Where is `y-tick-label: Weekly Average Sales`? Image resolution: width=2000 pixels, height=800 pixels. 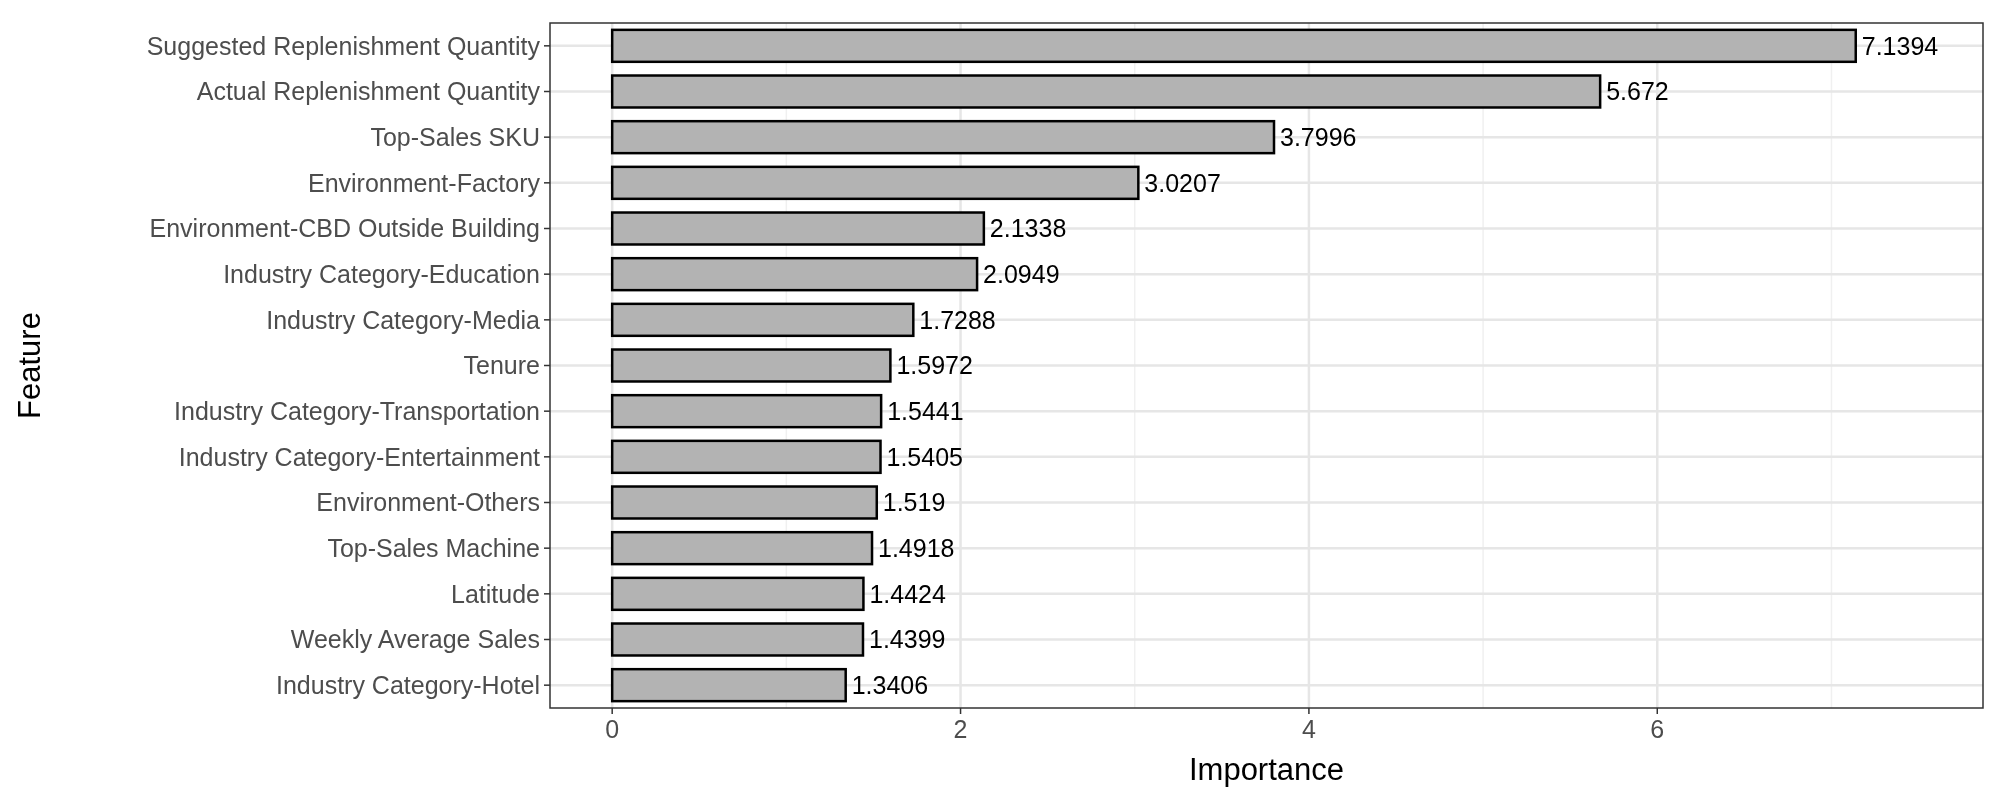
y-tick-label: Weekly Average Sales is located at coordinates (415, 639).